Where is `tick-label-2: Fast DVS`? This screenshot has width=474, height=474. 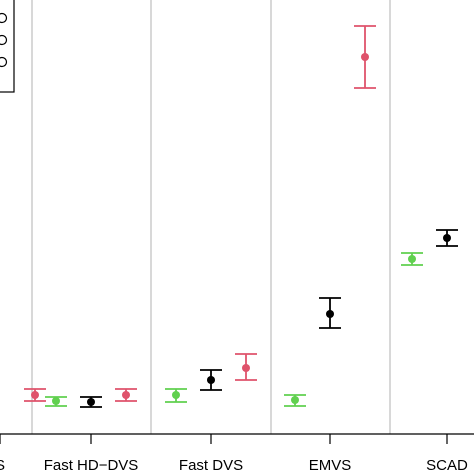 tick-label-2: Fast DVS is located at coordinates (211, 465).